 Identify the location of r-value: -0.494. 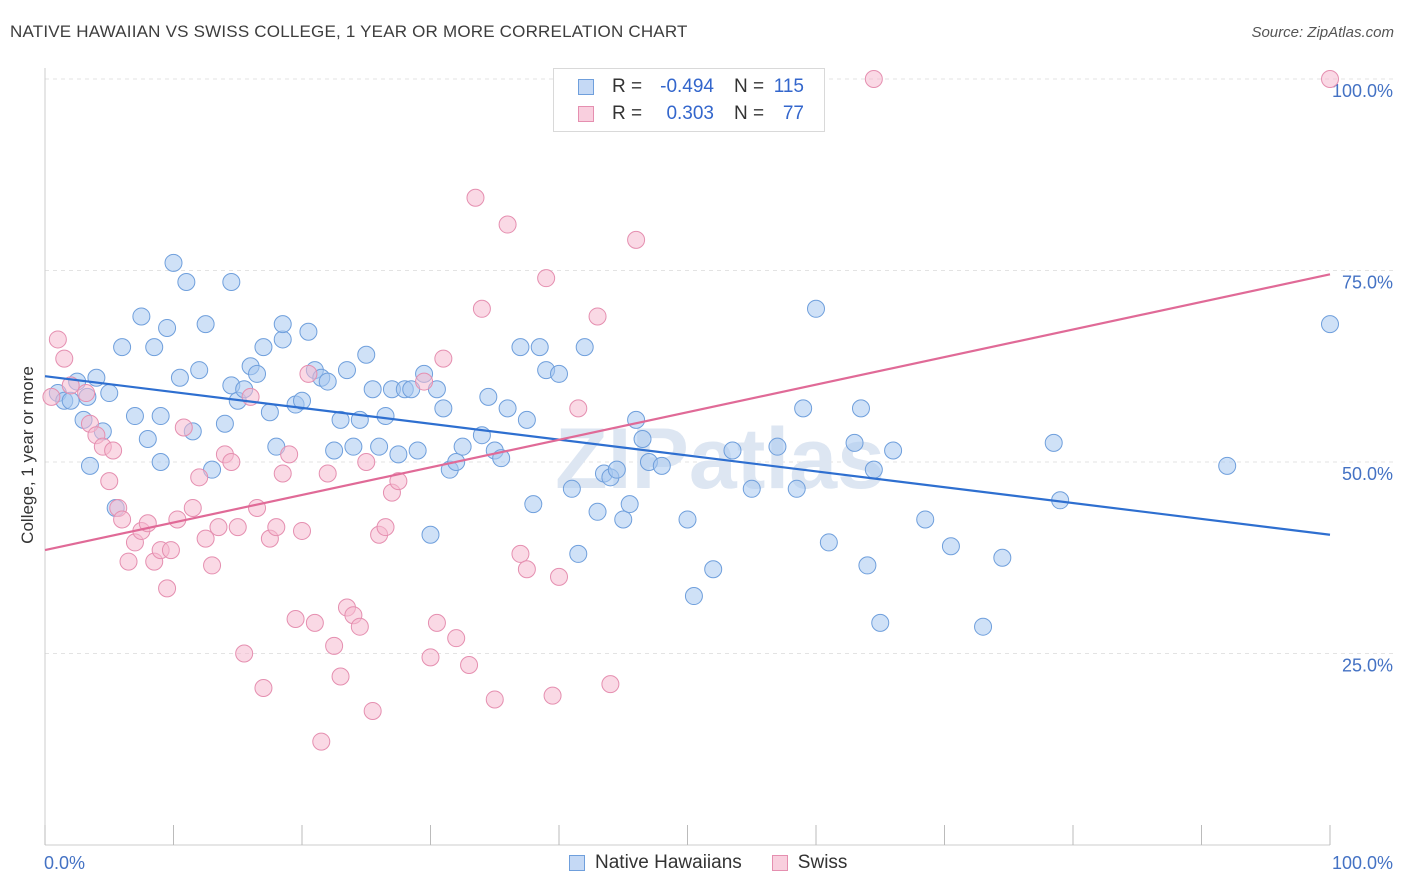
(687, 86).